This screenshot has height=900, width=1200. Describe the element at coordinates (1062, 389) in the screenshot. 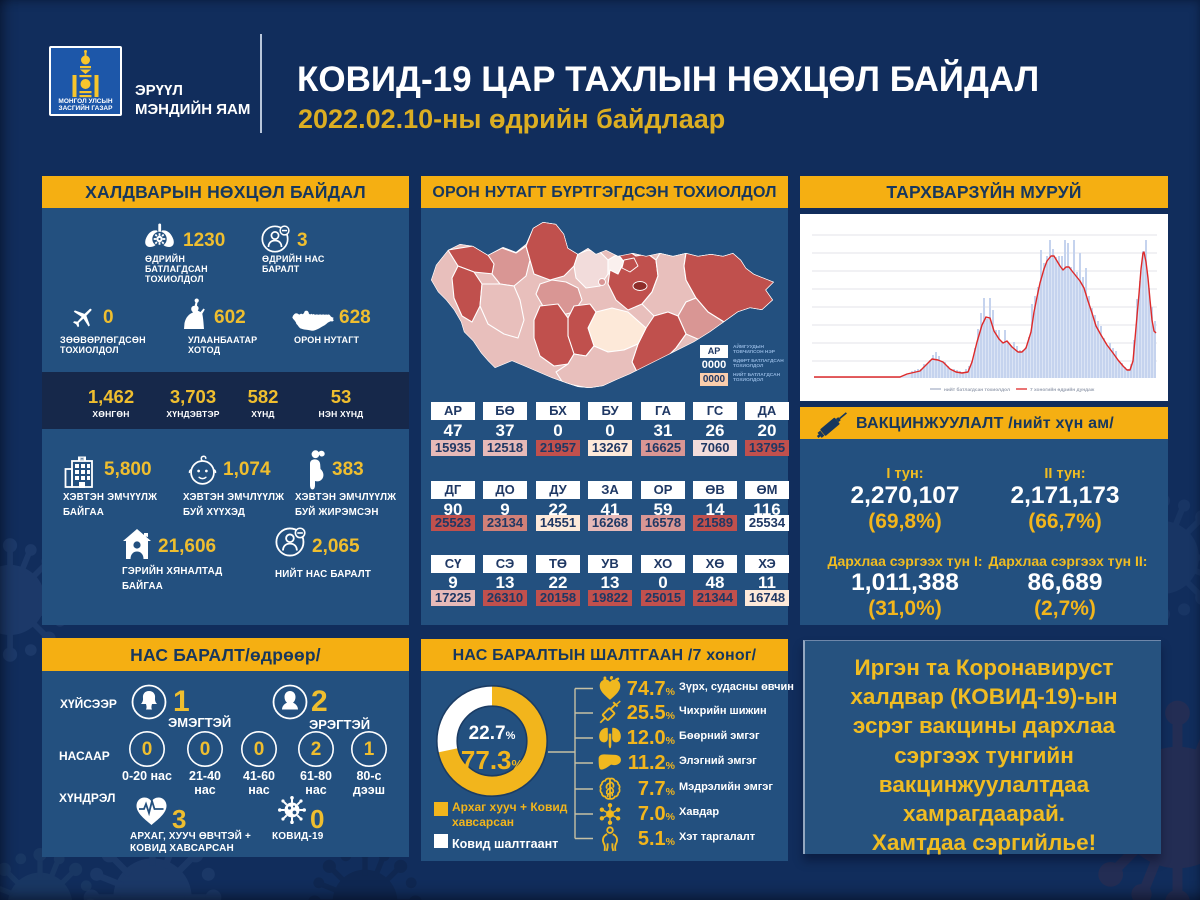

I see `svg-text: 7 хоногийн өдрийн дундаж` at that location.